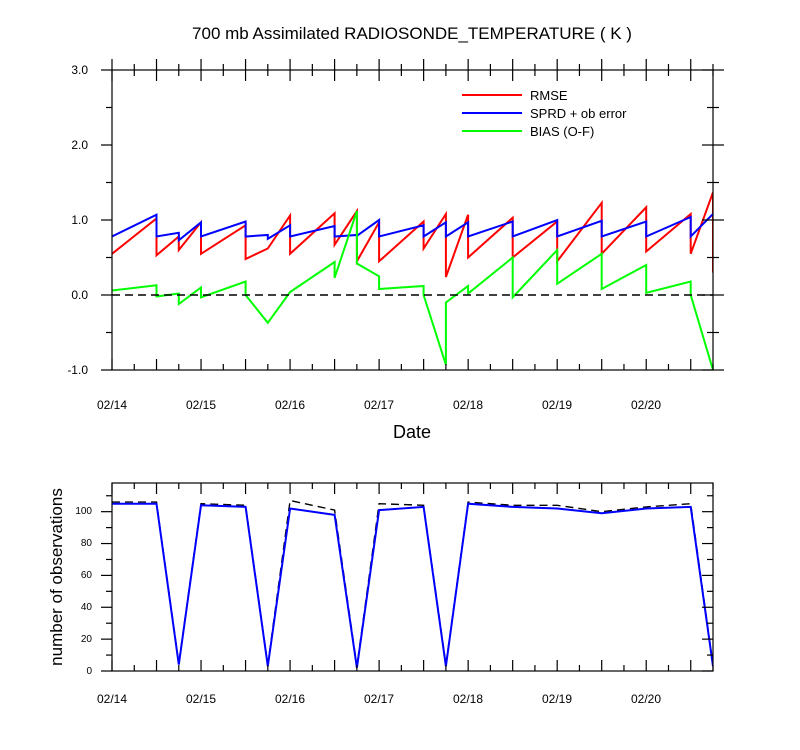 The width and height of the screenshot is (800, 750). What do you see at coordinates (562, 131) in the screenshot?
I see `legend-label-bias: BIAS (O-F)` at bounding box center [562, 131].